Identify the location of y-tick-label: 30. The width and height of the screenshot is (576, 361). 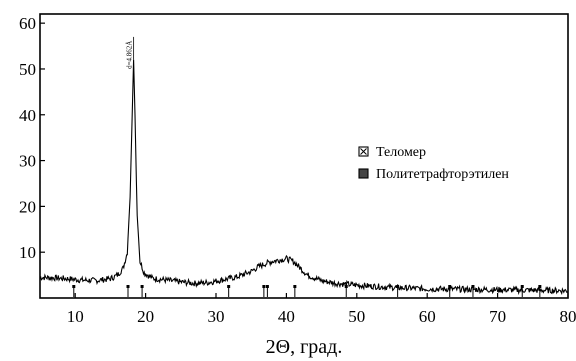
(27, 161).